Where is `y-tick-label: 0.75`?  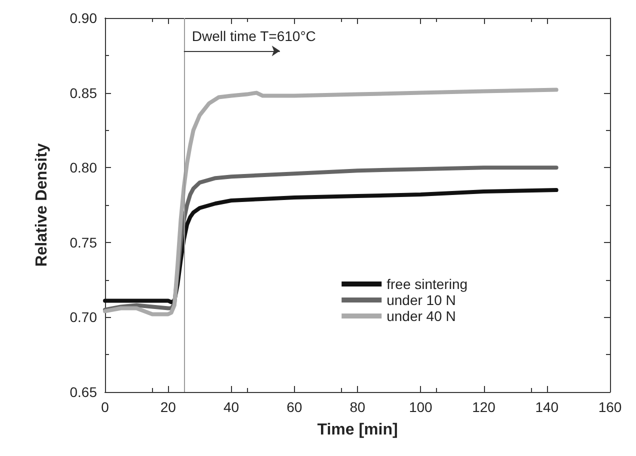 y-tick-label: 0.75 is located at coordinates (84, 242).